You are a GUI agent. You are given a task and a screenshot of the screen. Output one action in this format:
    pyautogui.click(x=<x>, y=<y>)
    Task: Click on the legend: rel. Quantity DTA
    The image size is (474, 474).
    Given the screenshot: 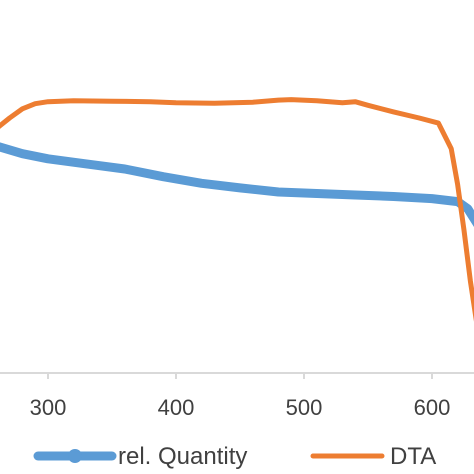 What is the action you would take?
    pyautogui.click(x=234, y=456)
    